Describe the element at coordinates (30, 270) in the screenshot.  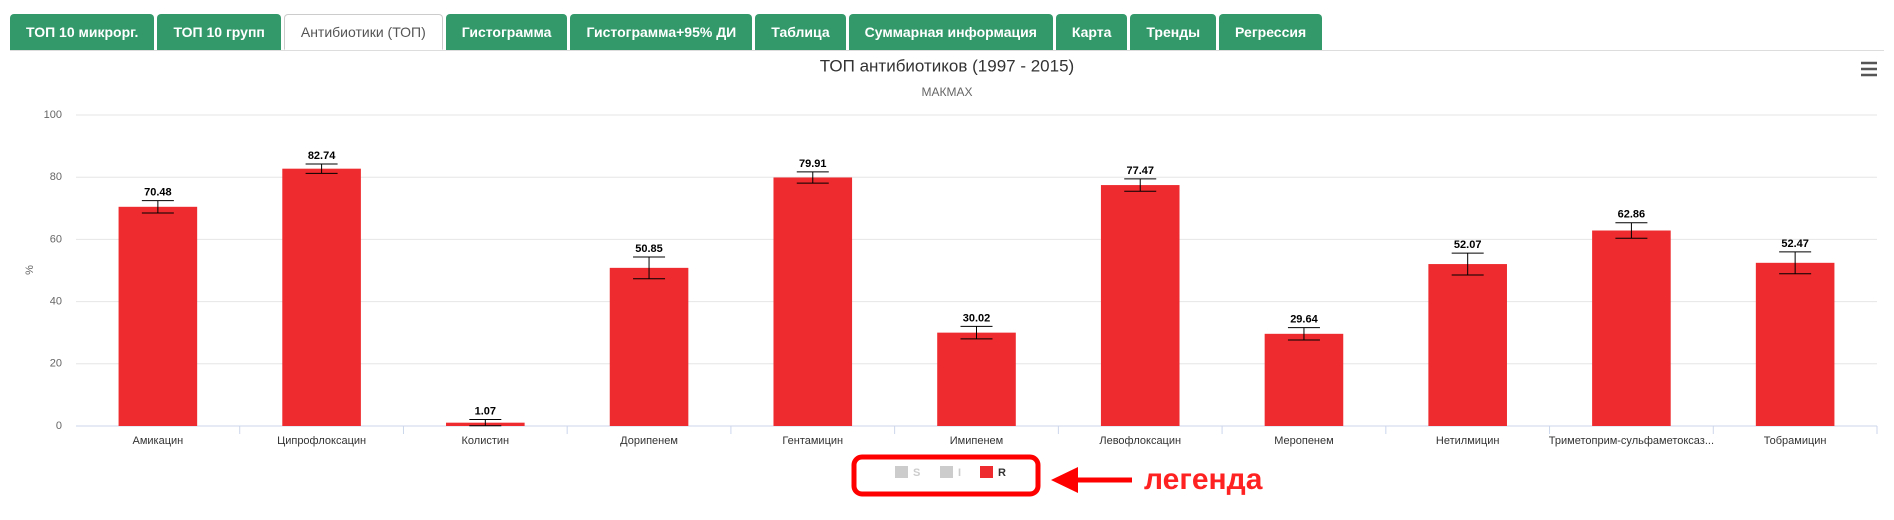
I see `y-axis-label: %` at that location.